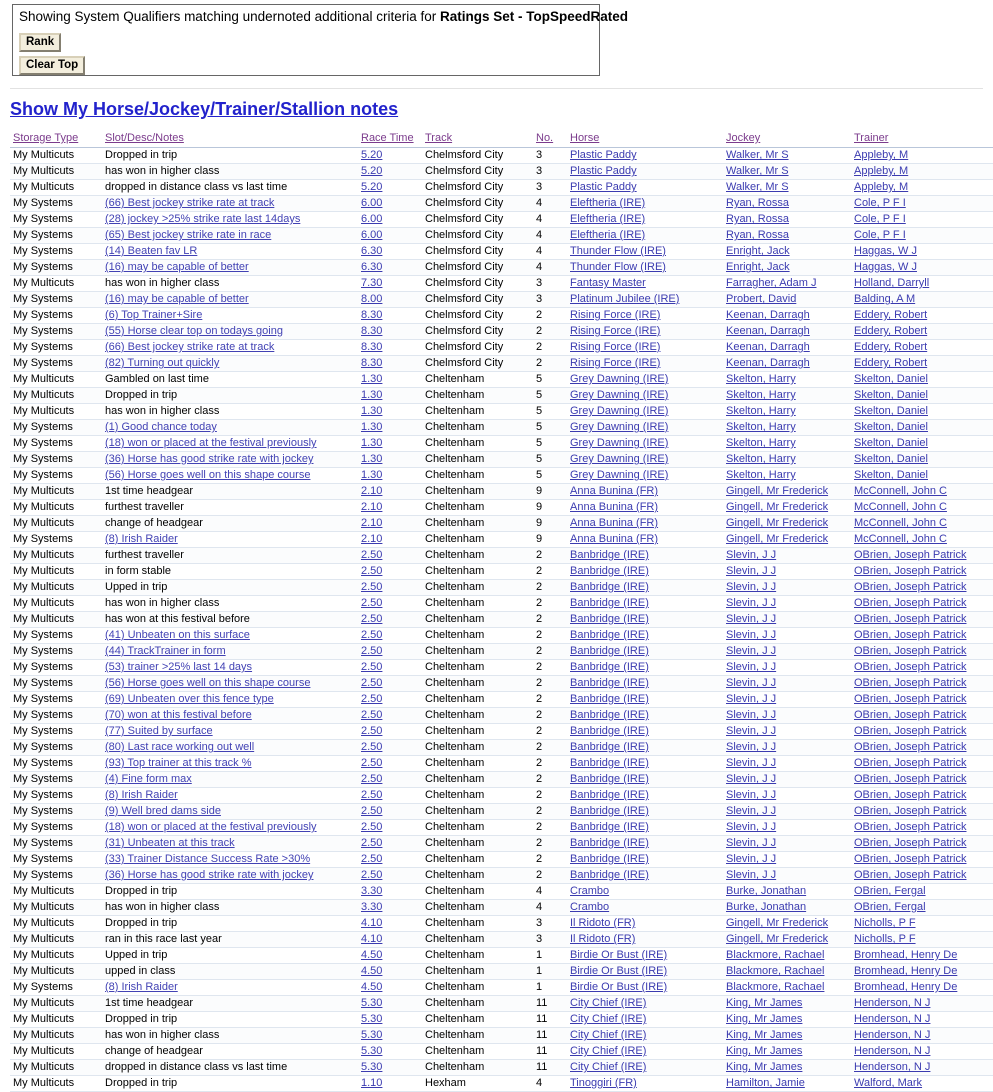 This screenshot has height=1092, width=993. Describe the element at coordinates (645, 219) in the screenshot. I see `cell-horse: Eleftheria (IRE)` at that location.